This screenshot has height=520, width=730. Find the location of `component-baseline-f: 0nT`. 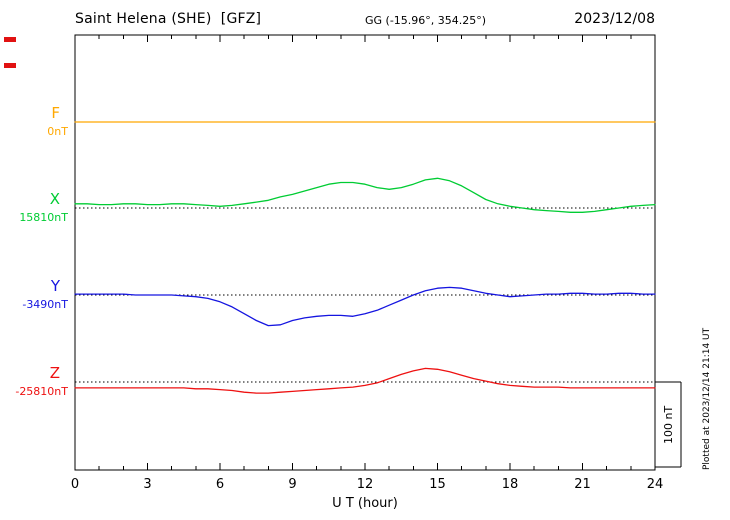

component-baseline-f: 0nT is located at coordinates (57, 131).